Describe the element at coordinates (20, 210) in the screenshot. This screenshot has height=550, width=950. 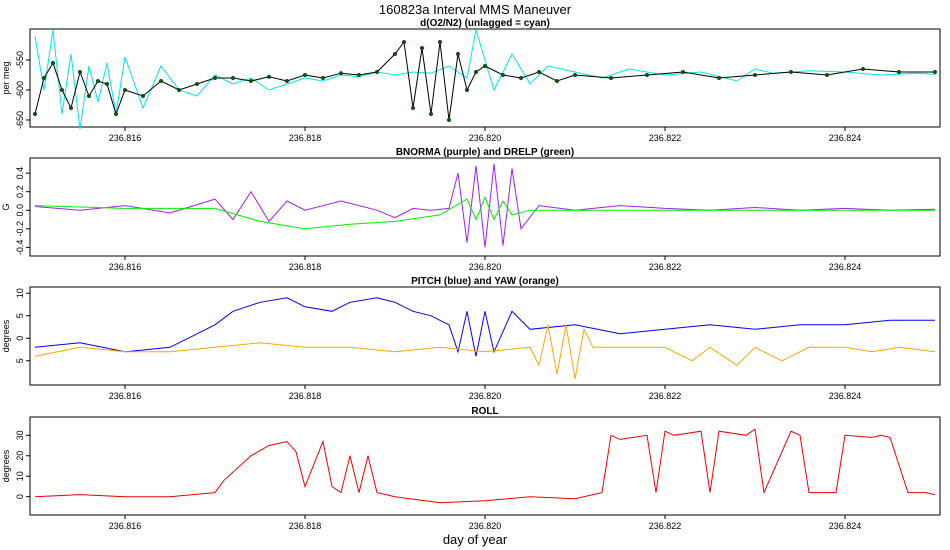
I see `y-tick-label: 0.0` at that location.